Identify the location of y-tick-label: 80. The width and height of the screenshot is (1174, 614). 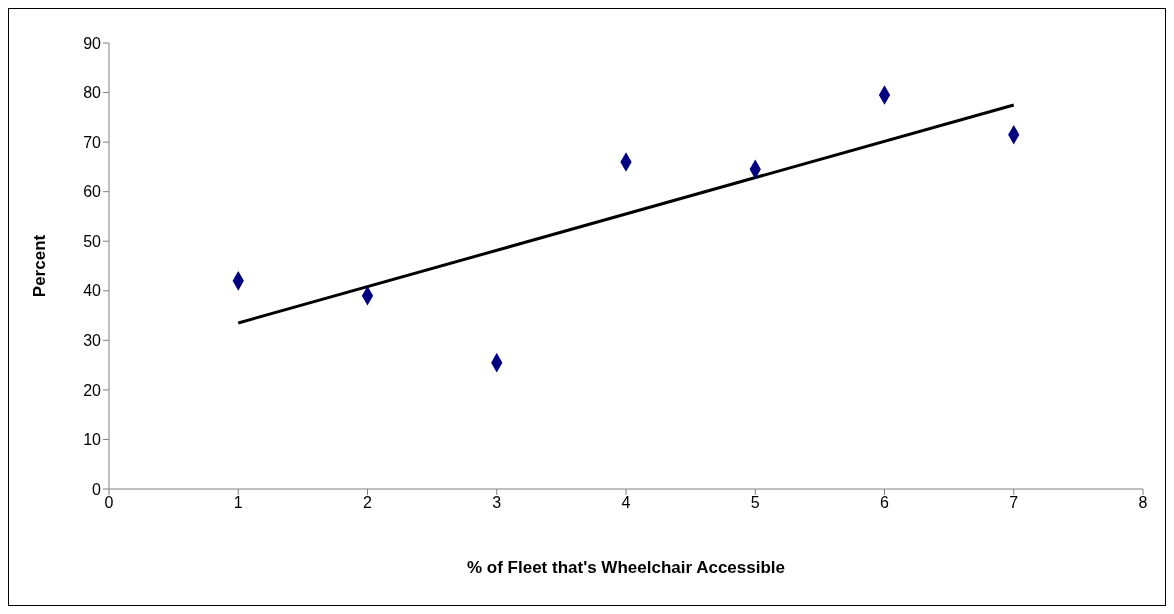
(92, 93).